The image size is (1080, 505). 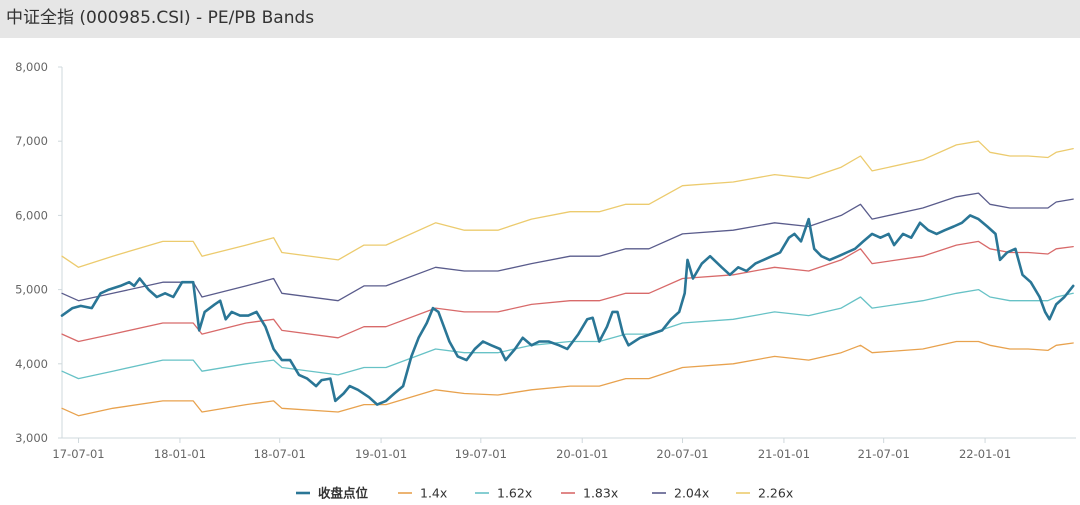 I want to click on y-tick-label: 4,000, so click(x=31, y=364).